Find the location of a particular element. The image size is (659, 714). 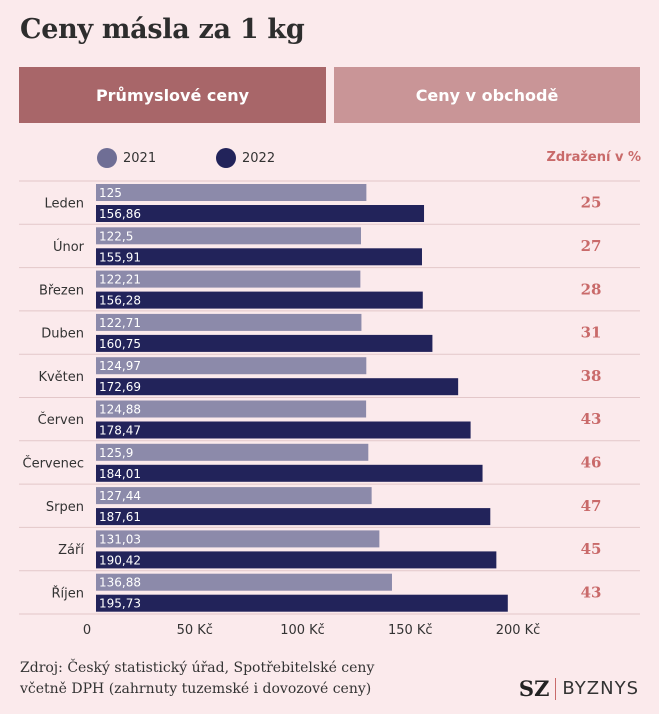

increase-value: 25 is located at coordinates (591, 203).